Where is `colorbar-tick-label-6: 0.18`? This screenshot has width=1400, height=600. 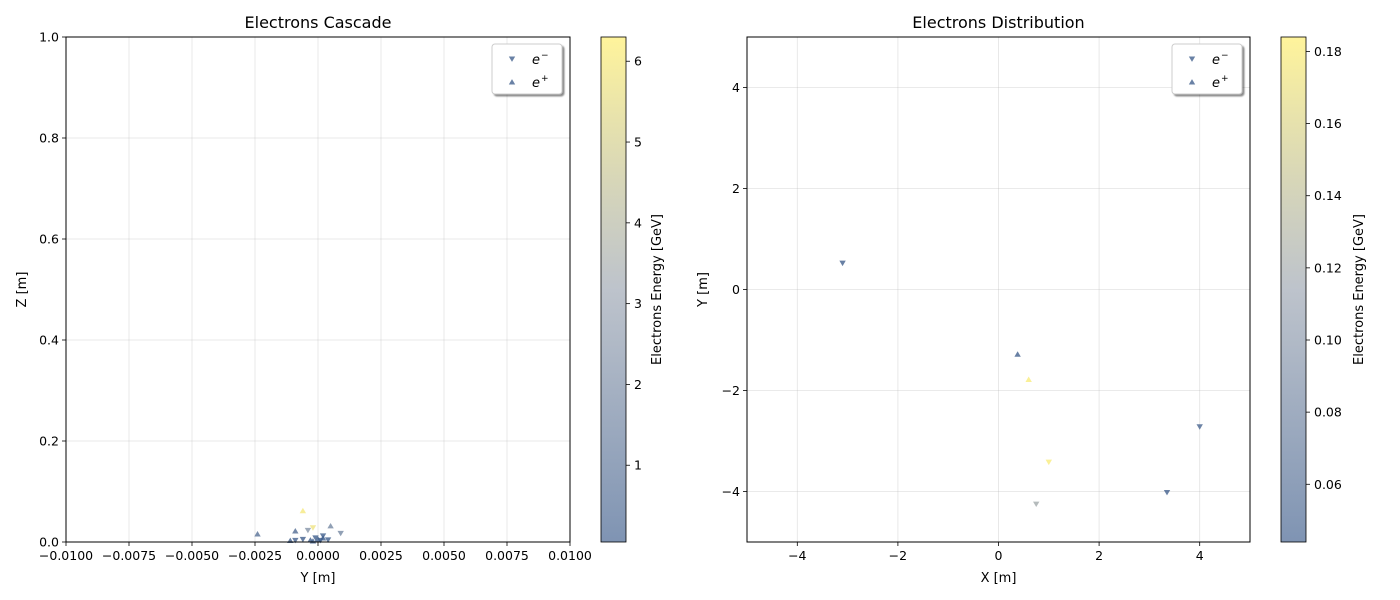
colorbar-tick-label-6: 0.18 is located at coordinates (1328, 51).